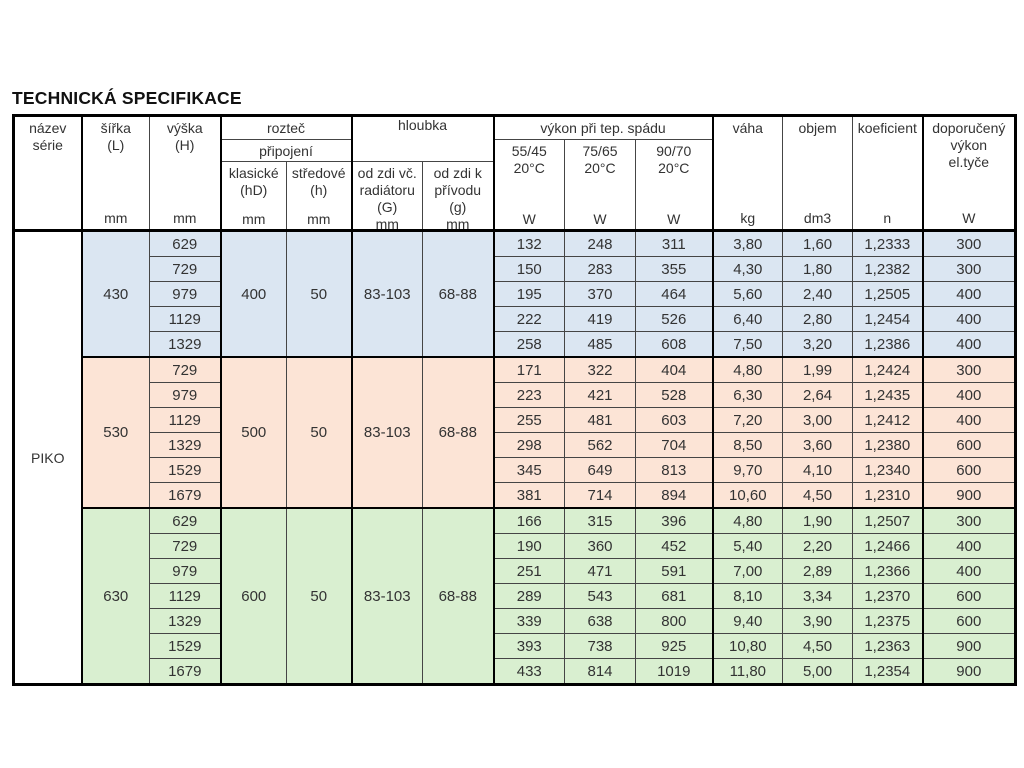 The image size is (1024, 768). Describe the element at coordinates (888, 319) in the screenshot. I see `coefficient-cell: 1,2454` at that location.